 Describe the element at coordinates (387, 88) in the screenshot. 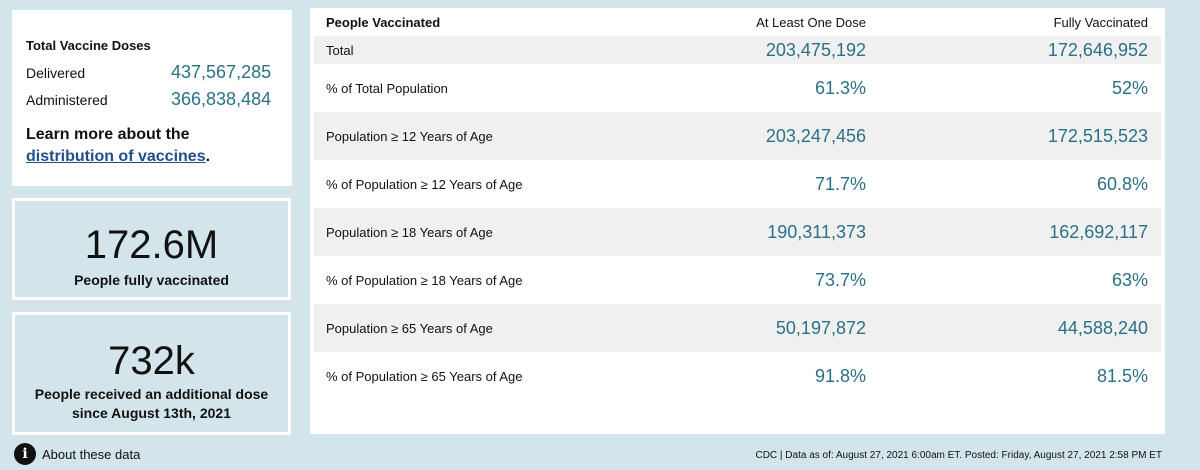

I see `row-label: % of Total Population` at that location.